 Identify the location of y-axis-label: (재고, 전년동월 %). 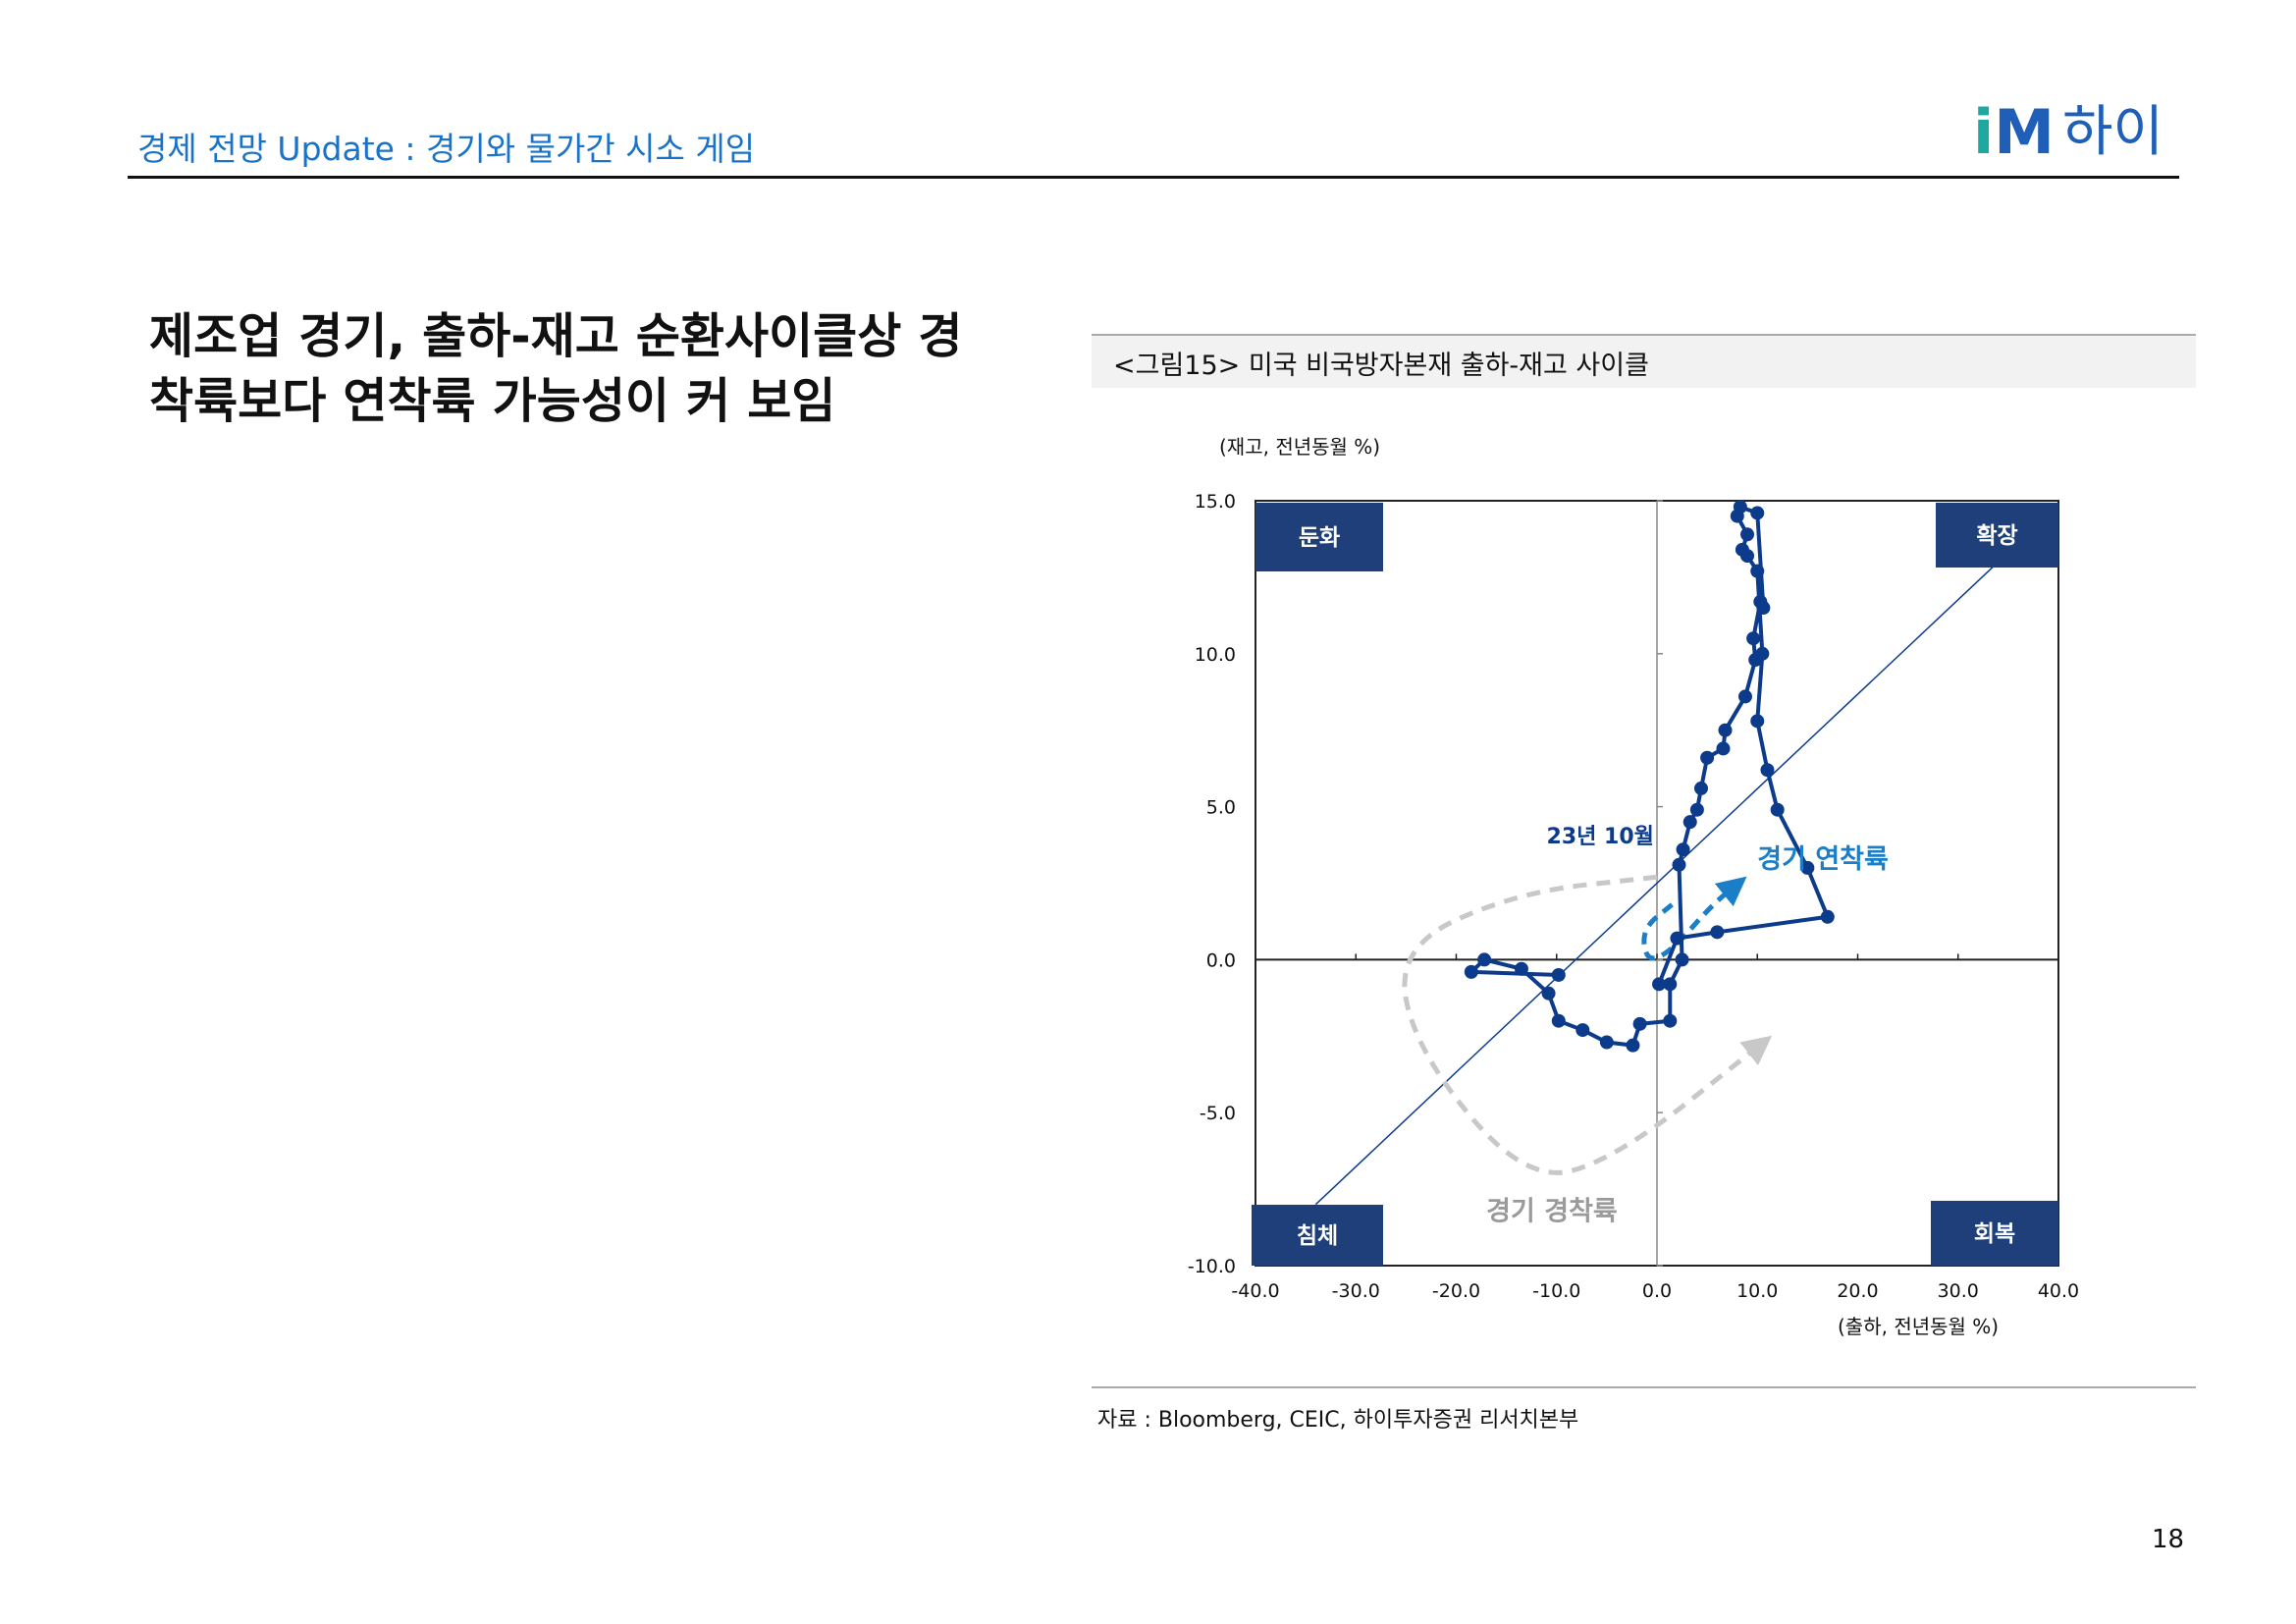
(1300, 447).